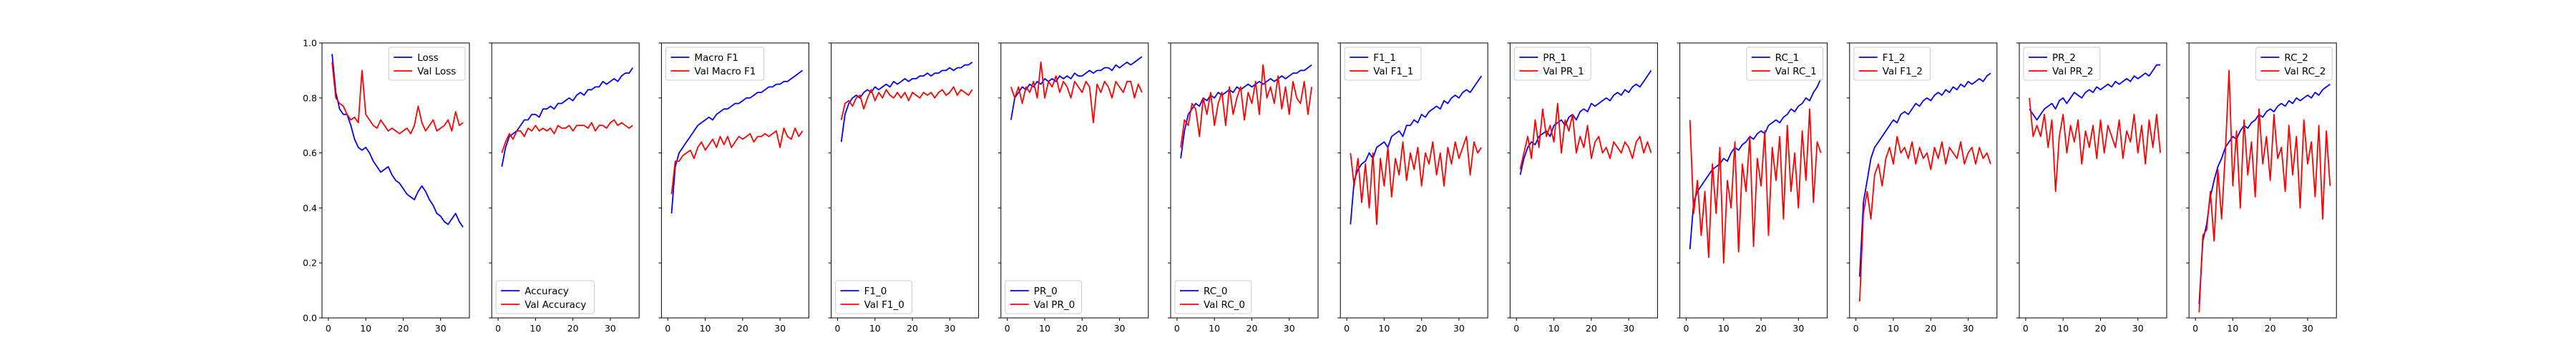 The image size is (2576, 358). Describe the element at coordinates (1796, 71) in the screenshot. I see `legend-label-val-rc-1: Val RC_1` at that location.